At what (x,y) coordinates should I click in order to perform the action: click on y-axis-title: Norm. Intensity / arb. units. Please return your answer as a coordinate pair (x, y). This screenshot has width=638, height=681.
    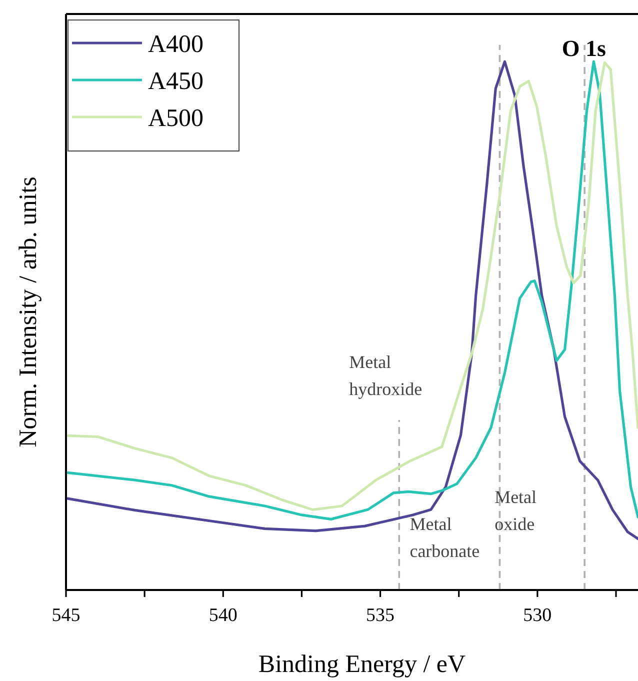
    Looking at the image, I should click on (28, 312).